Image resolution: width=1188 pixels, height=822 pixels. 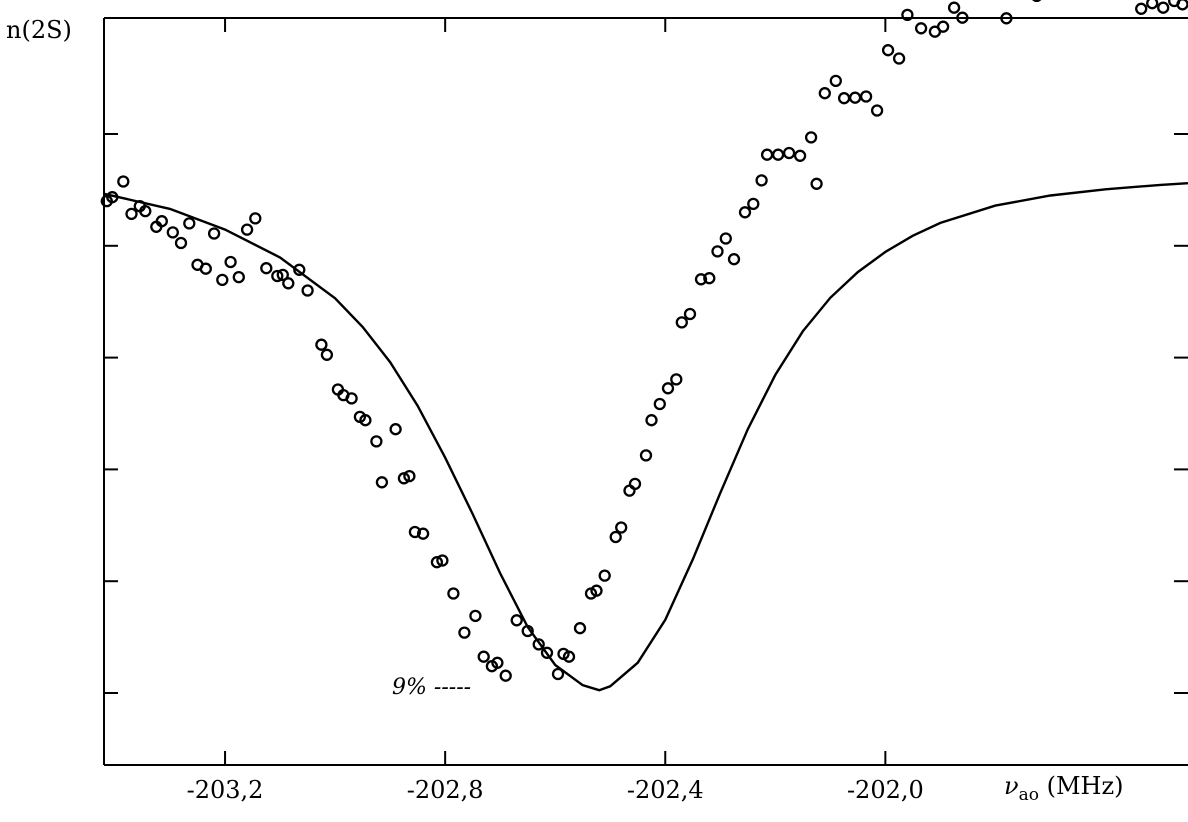 What do you see at coordinates (39, 30) in the screenshot?
I see `y-axis-label: n(2S)` at bounding box center [39, 30].